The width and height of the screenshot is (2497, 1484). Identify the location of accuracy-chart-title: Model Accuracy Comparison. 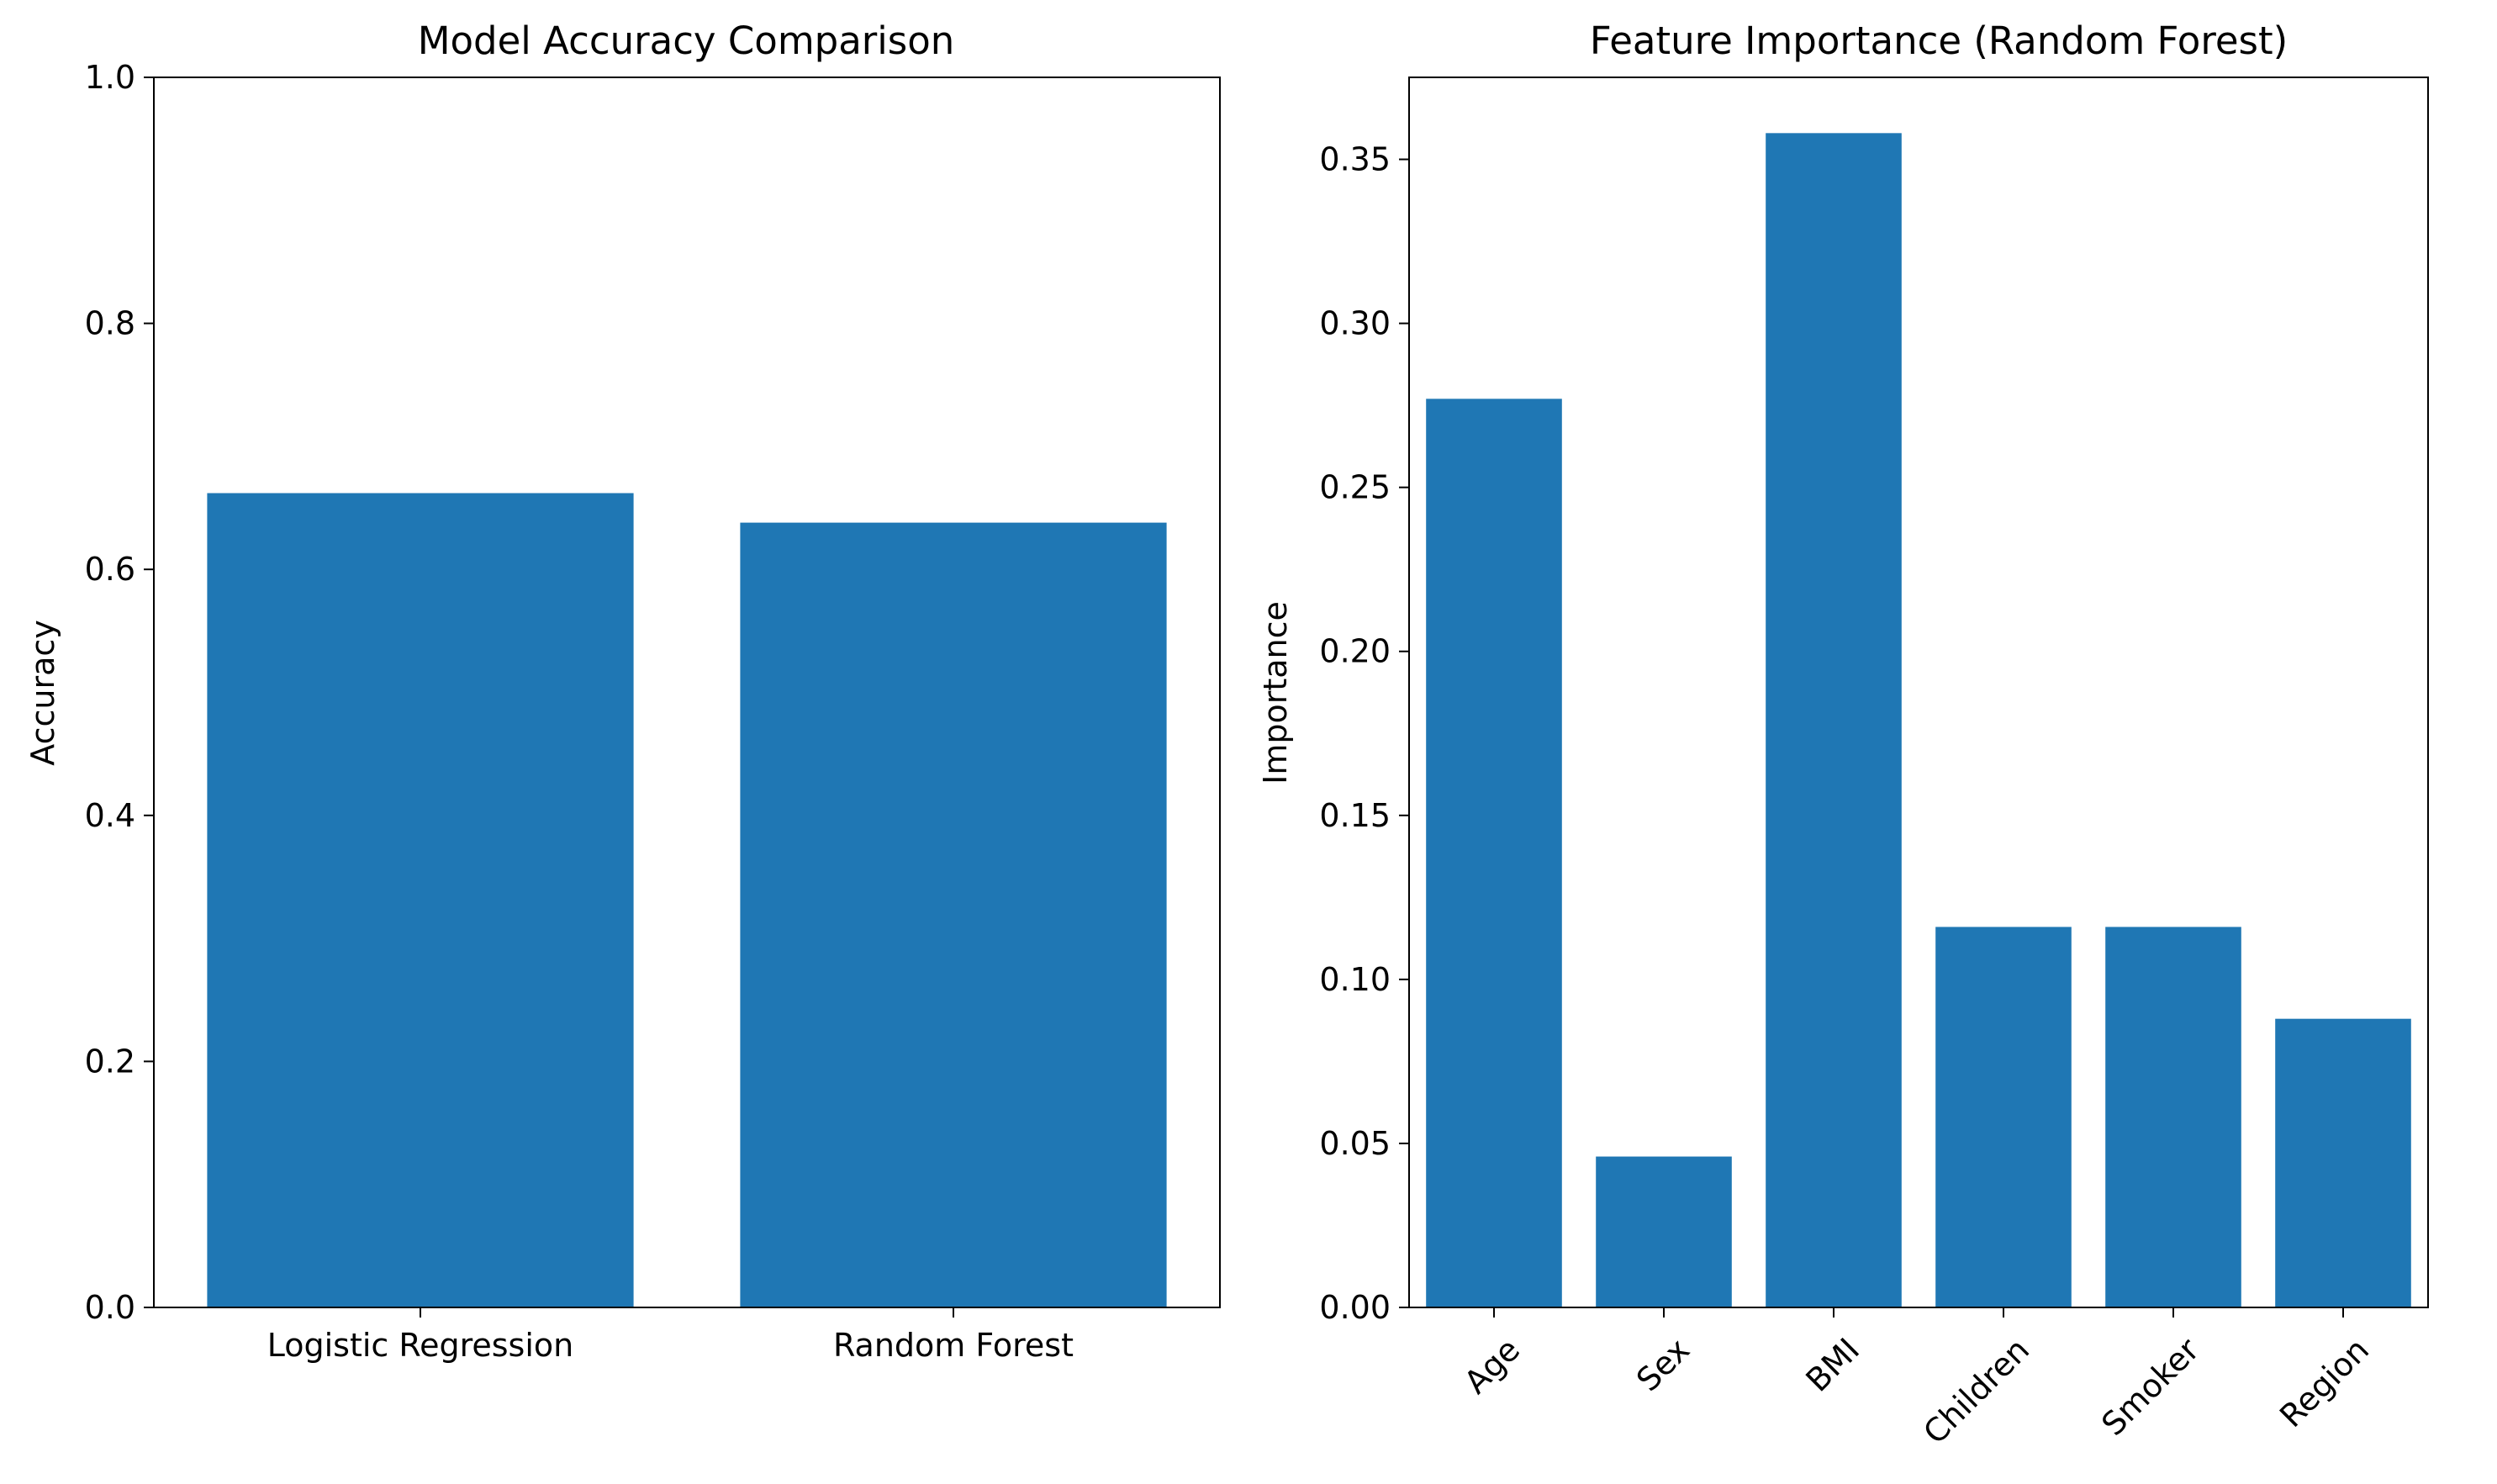
(686, 40).